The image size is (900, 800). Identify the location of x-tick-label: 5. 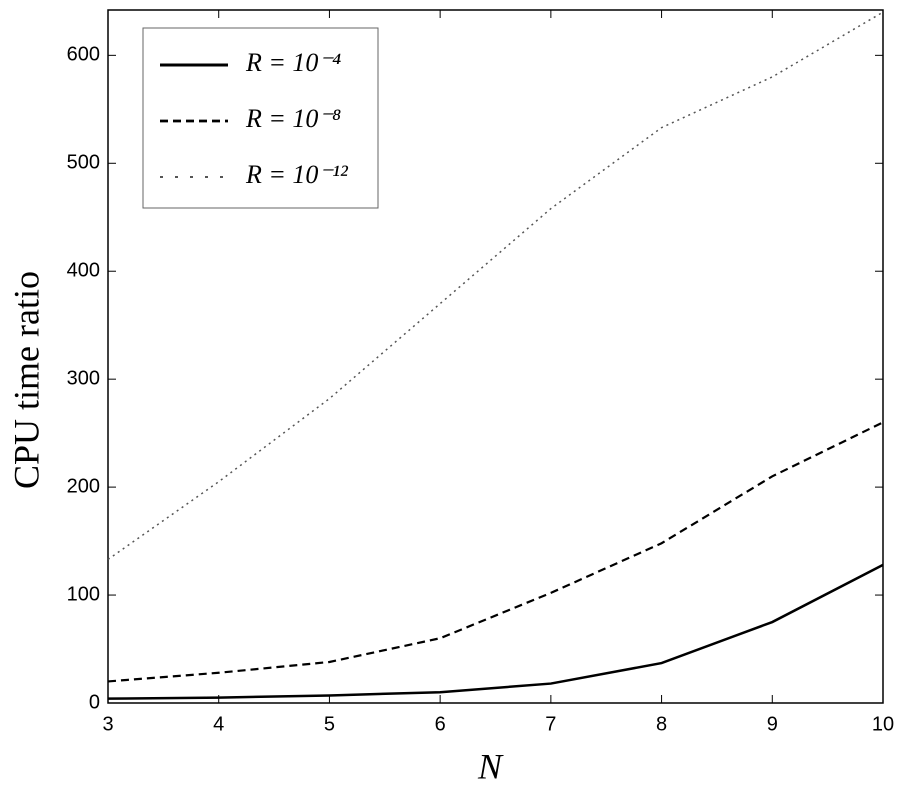
(329, 724).